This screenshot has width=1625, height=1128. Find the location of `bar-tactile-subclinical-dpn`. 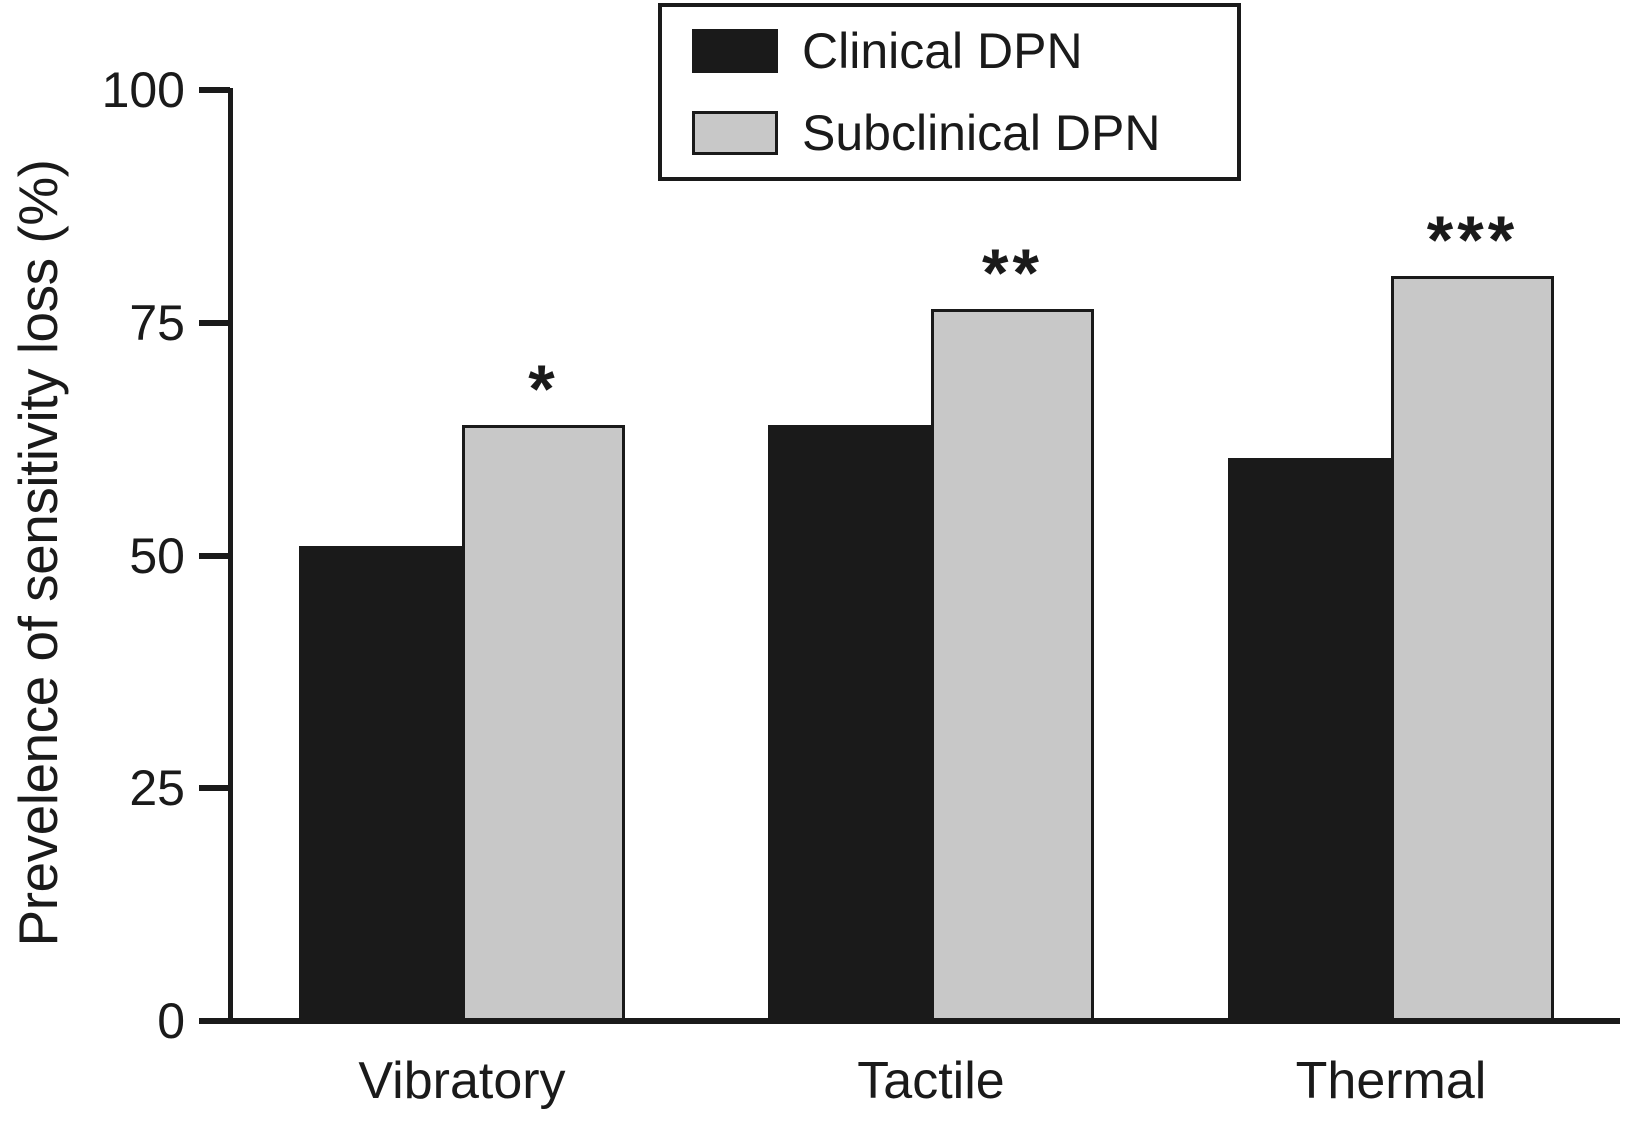

bar-tactile-subclinical-dpn is located at coordinates (1012, 664).